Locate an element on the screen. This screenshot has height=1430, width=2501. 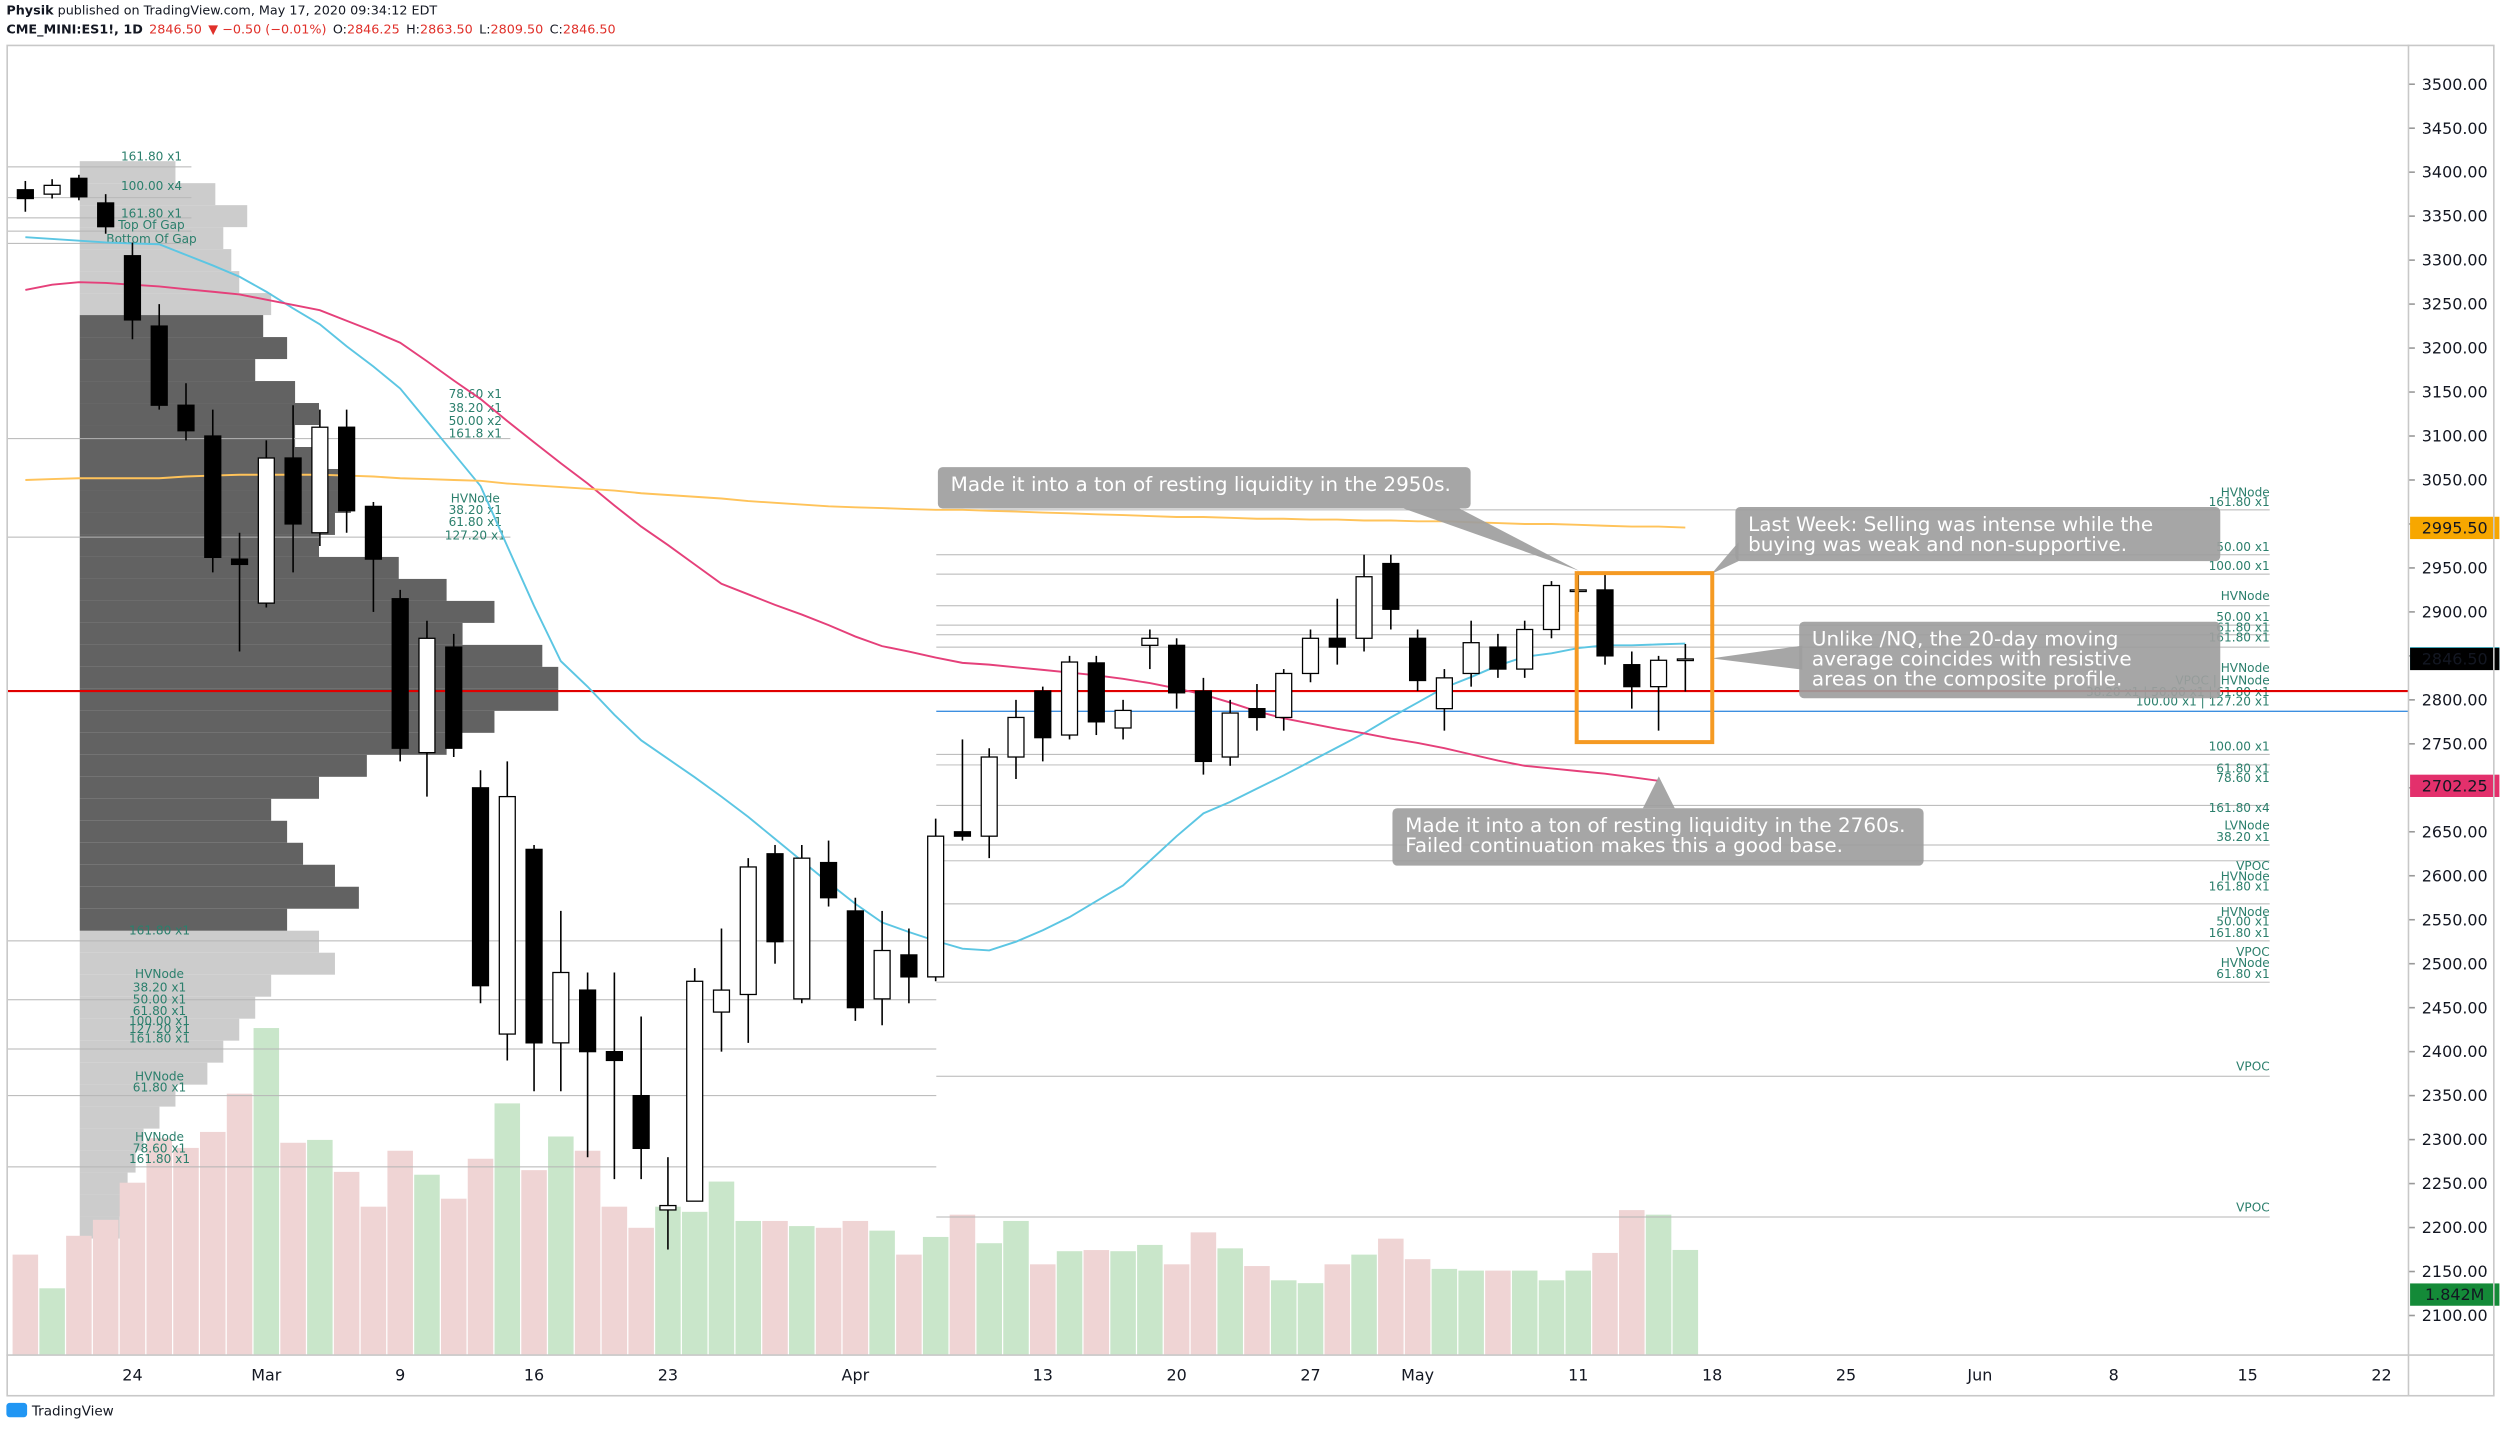
x-tick-label: 18 is located at coordinates (1712, 1375).